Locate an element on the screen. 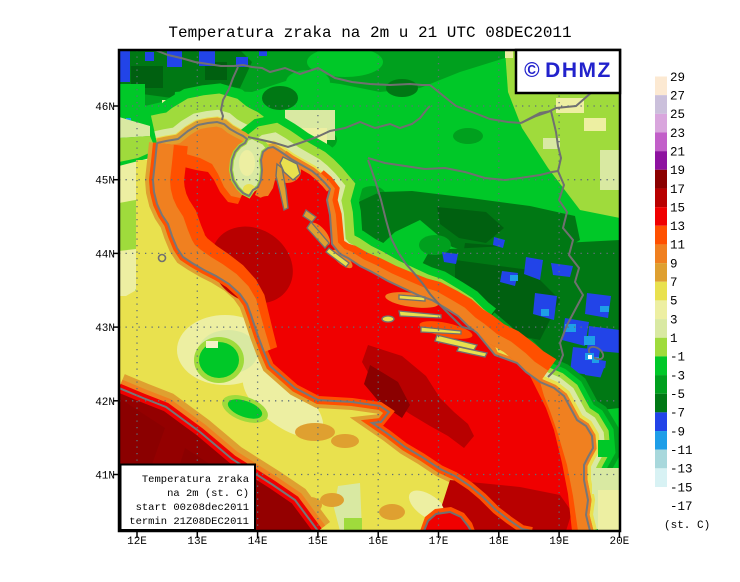  svg-text: -17 is located at coordinates (681, 507).